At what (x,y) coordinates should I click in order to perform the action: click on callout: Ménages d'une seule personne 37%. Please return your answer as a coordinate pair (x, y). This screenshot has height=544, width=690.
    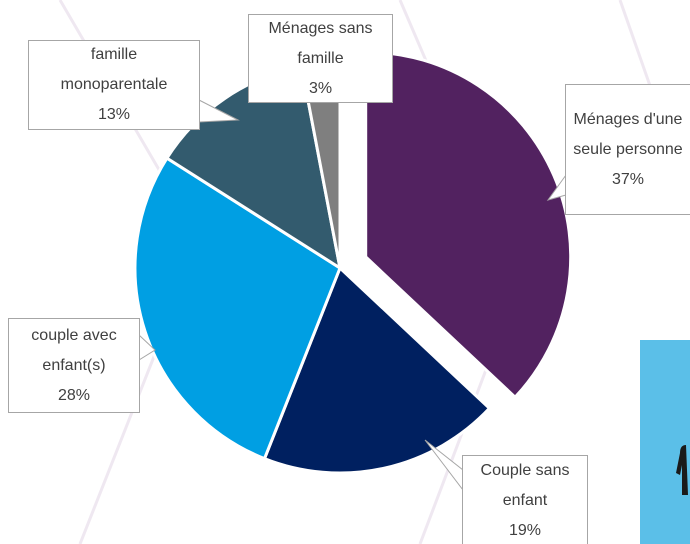
    Looking at the image, I should click on (627, 149).